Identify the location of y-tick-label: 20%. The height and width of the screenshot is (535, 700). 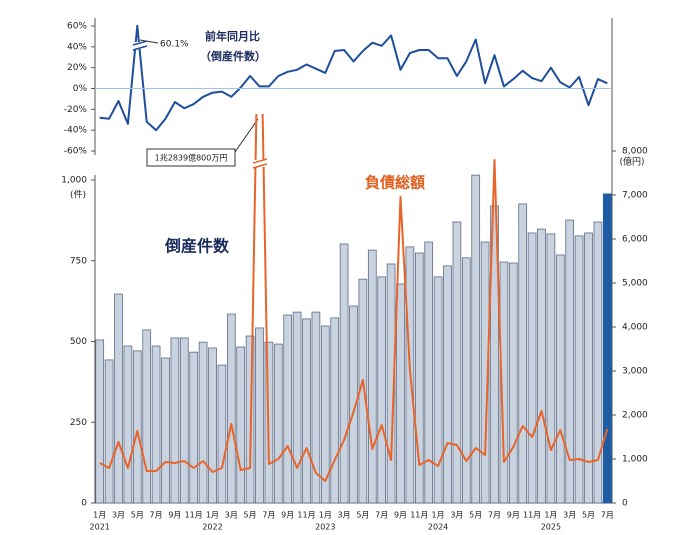
(77, 68).